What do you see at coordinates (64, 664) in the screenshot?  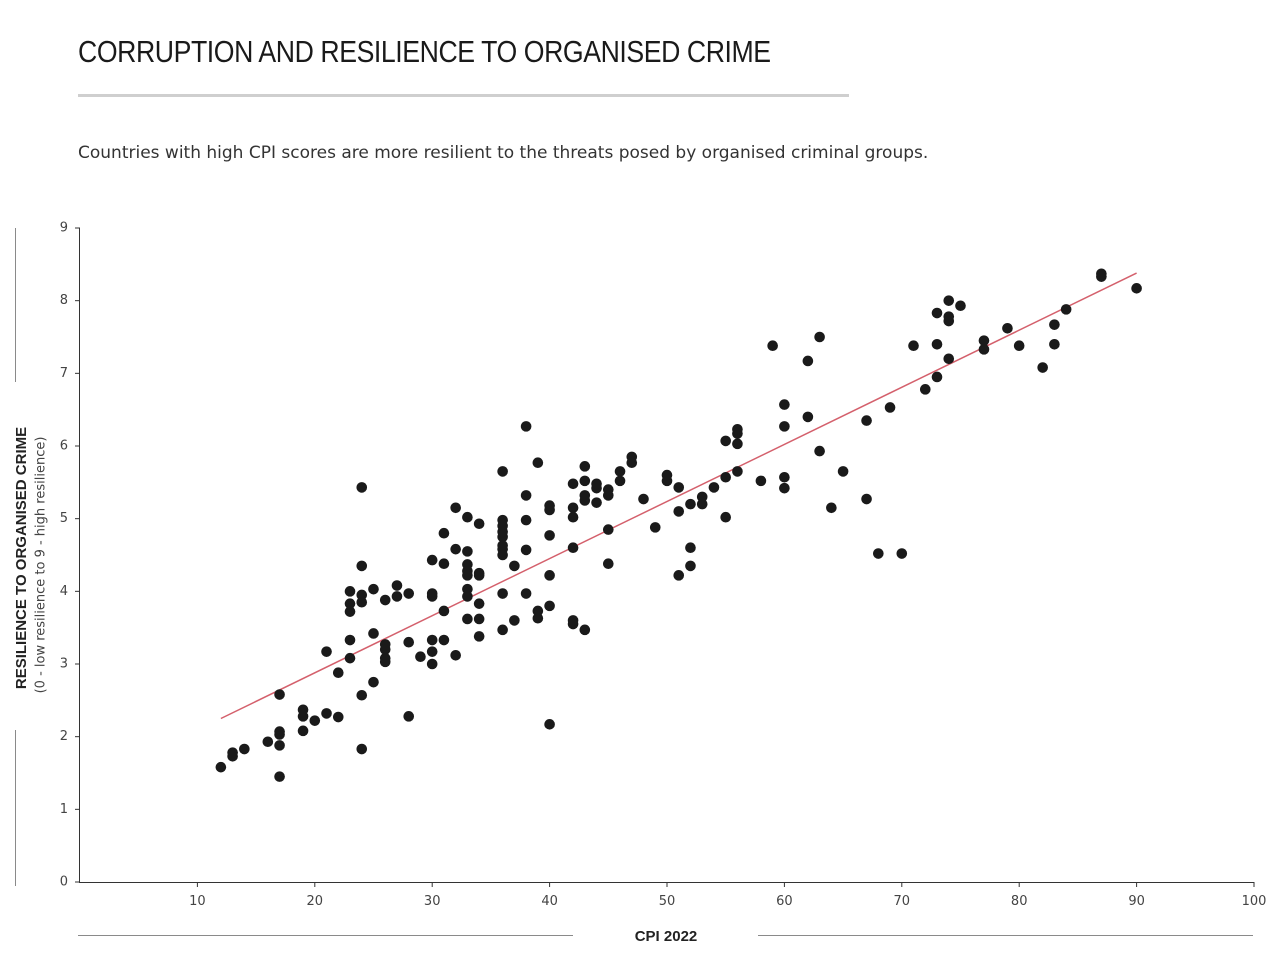 I see `y-tick-label: 3` at bounding box center [64, 664].